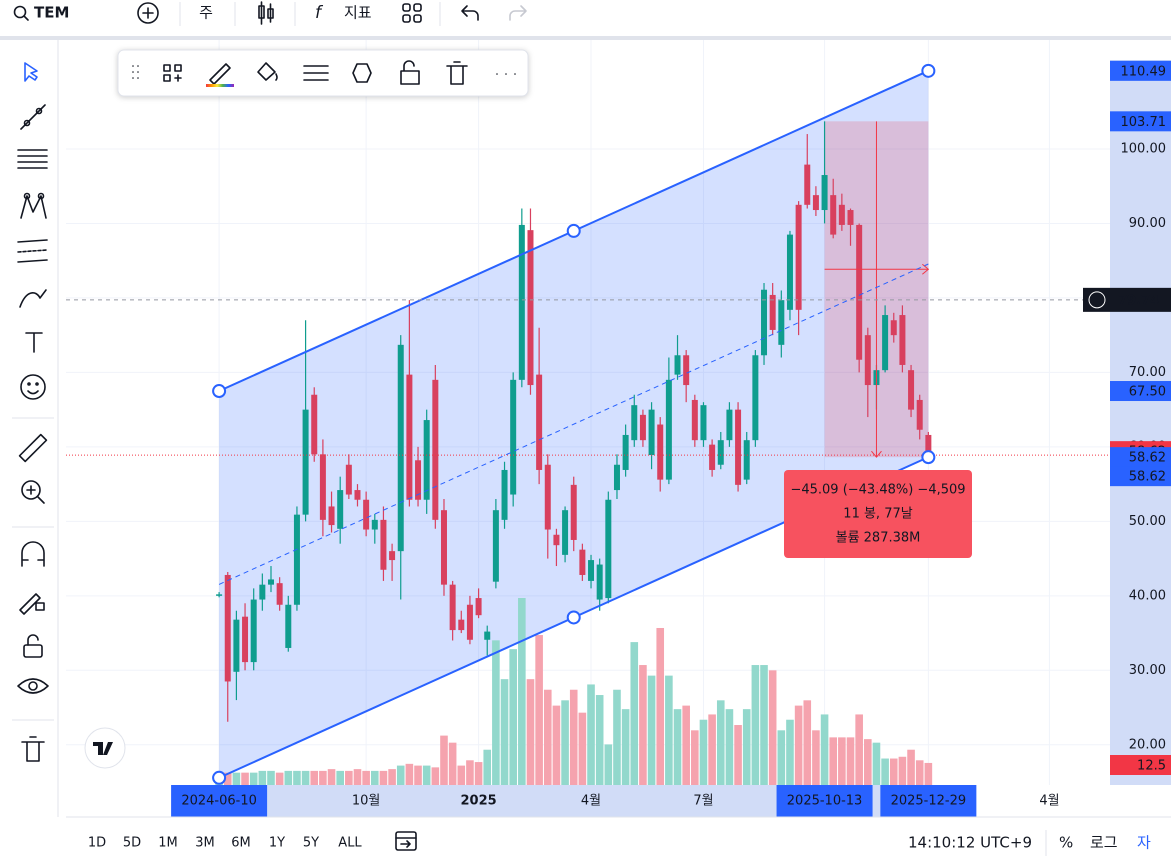 This screenshot has height=861, width=1171. I want to click on range-button: 5Y, so click(311, 843).